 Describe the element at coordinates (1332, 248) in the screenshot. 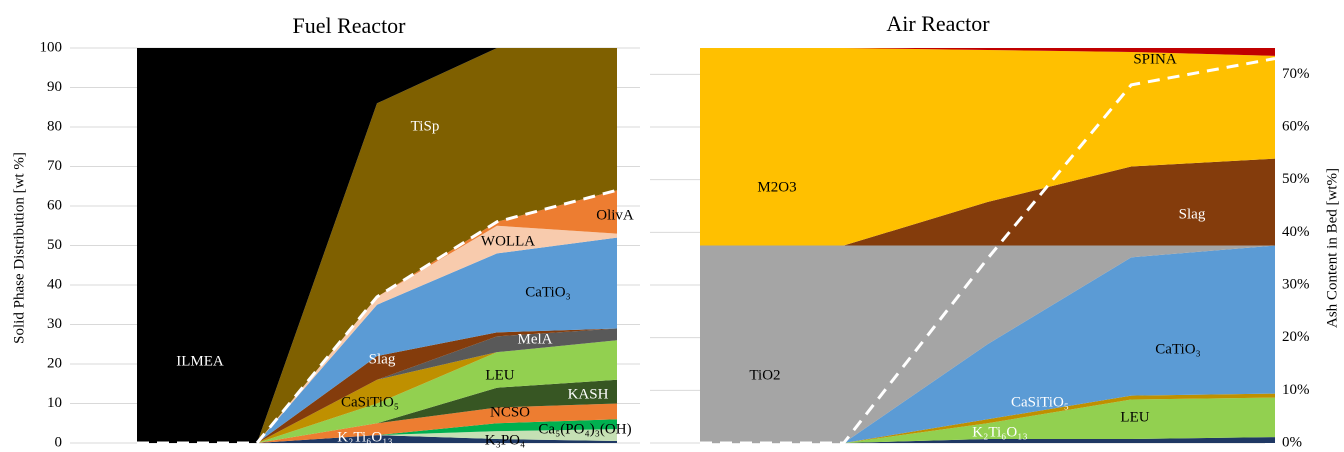

I see `y2-axis-label: Ash Content in Bed [wt%]` at that location.